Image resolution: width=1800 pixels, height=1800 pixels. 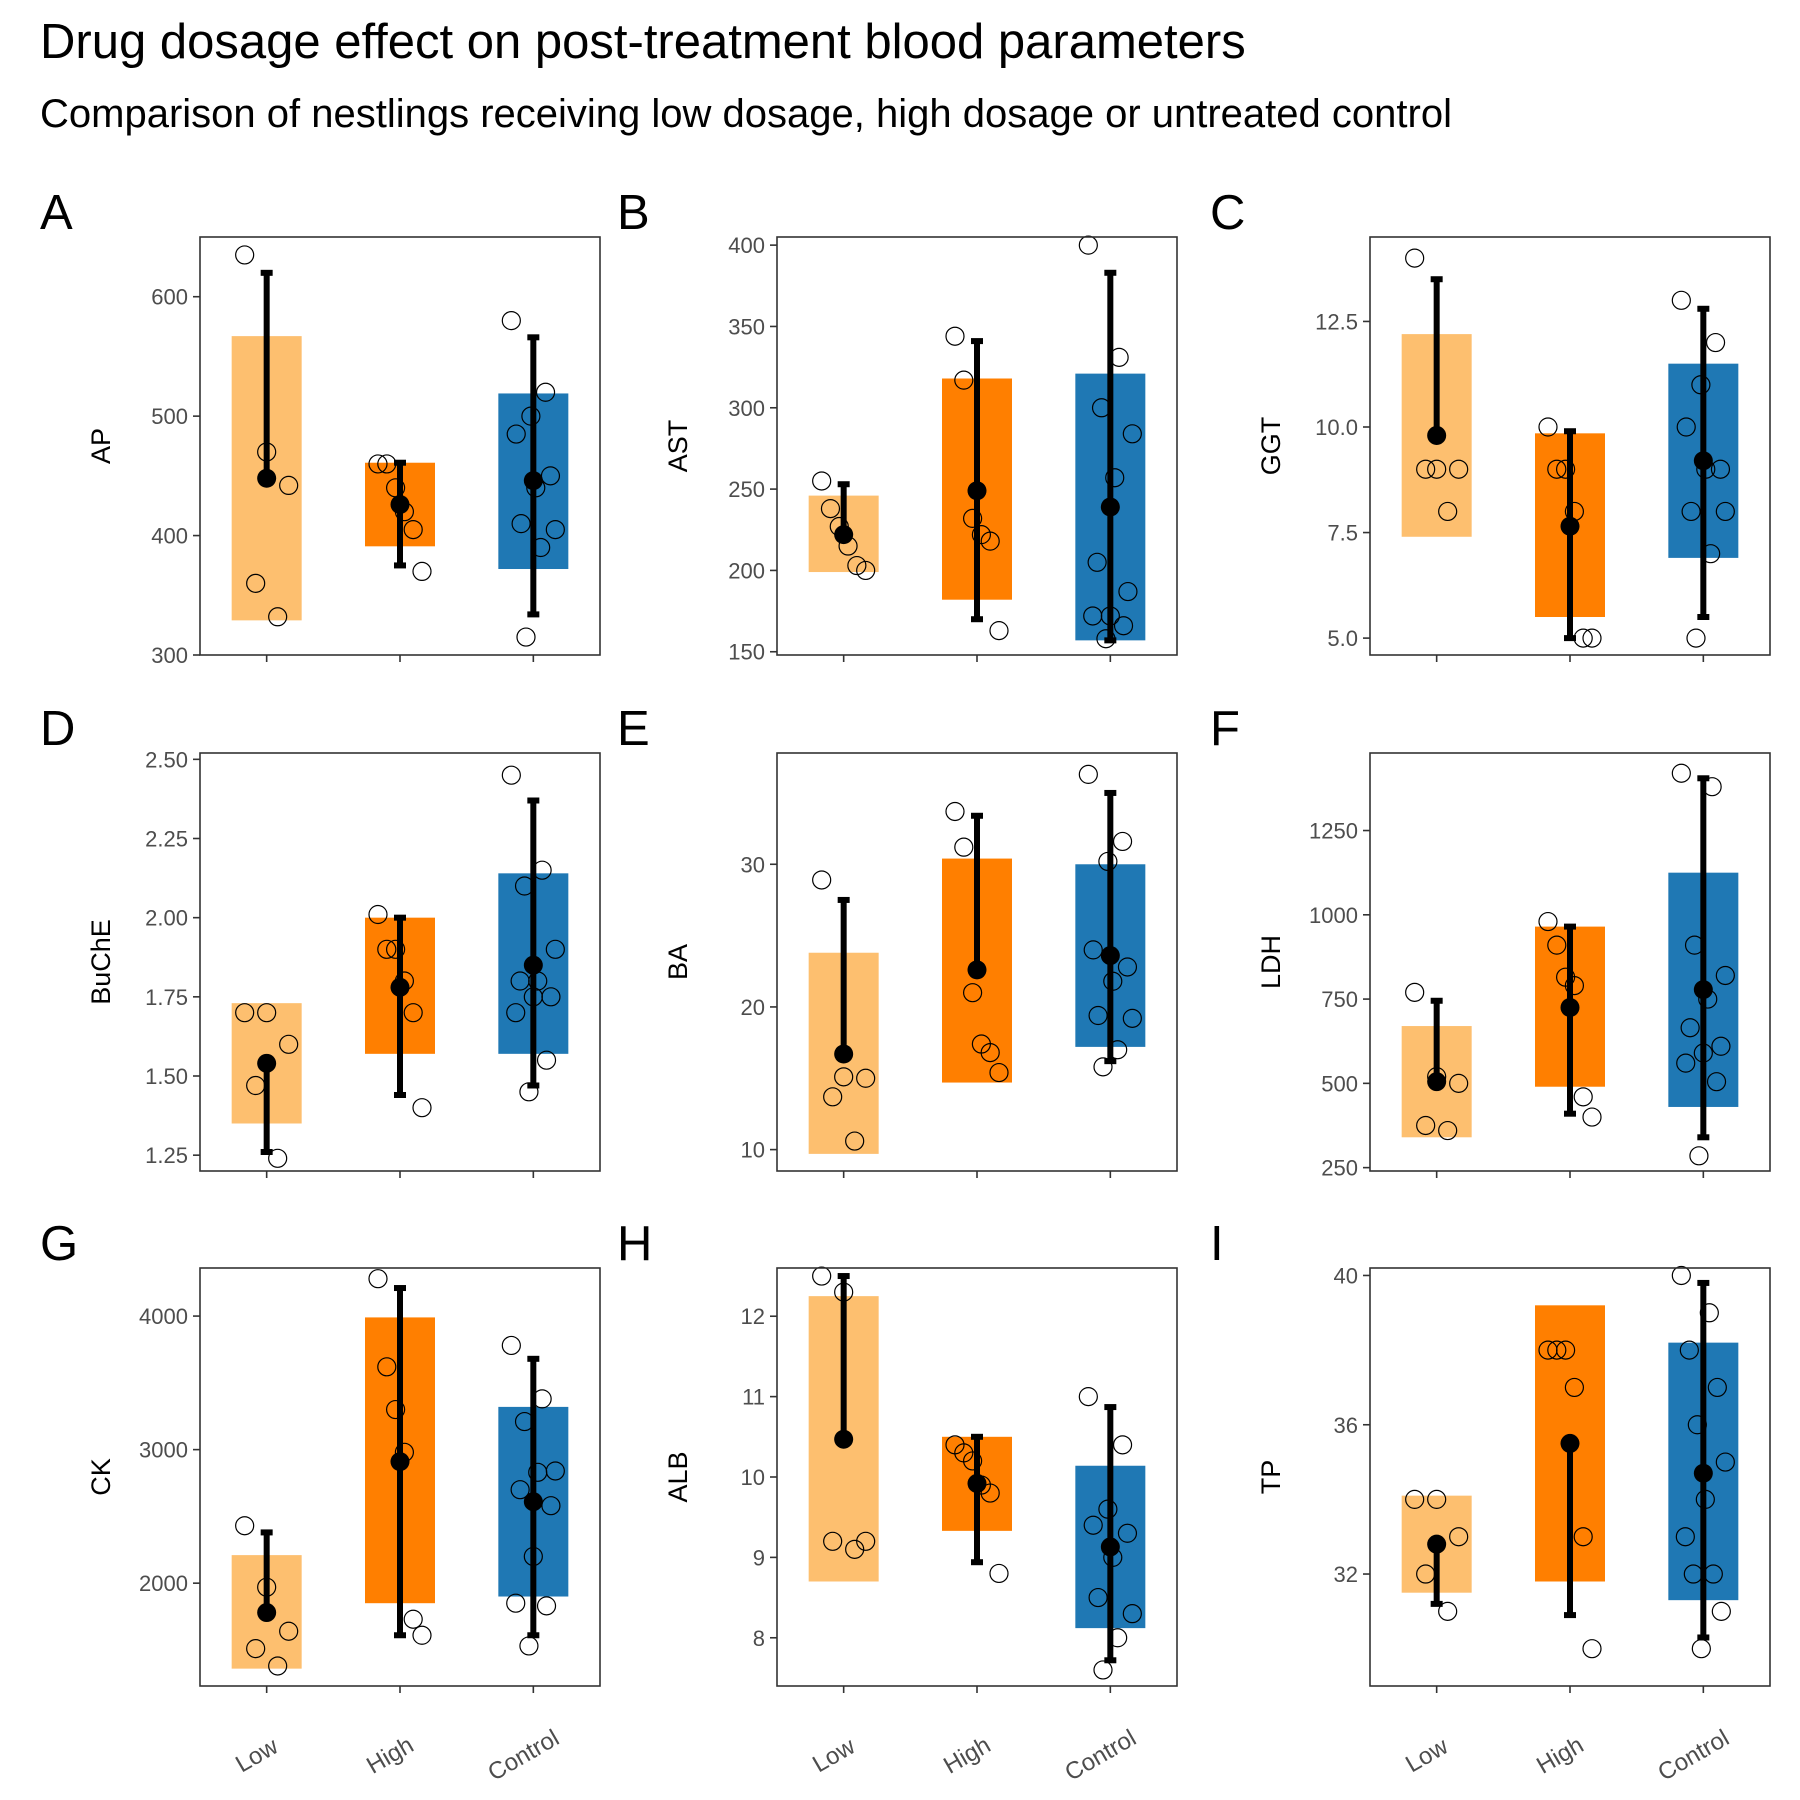 What do you see at coordinates (1333, 915) in the screenshot?
I see `y-tick-label: 1000` at bounding box center [1333, 915].